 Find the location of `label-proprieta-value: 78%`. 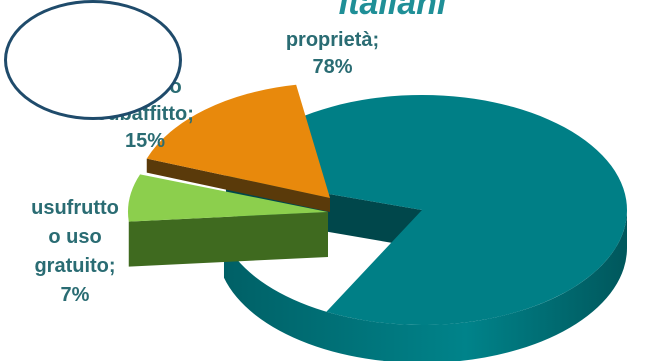

label-proprieta-value: 78% is located at coordinates (332, 67).